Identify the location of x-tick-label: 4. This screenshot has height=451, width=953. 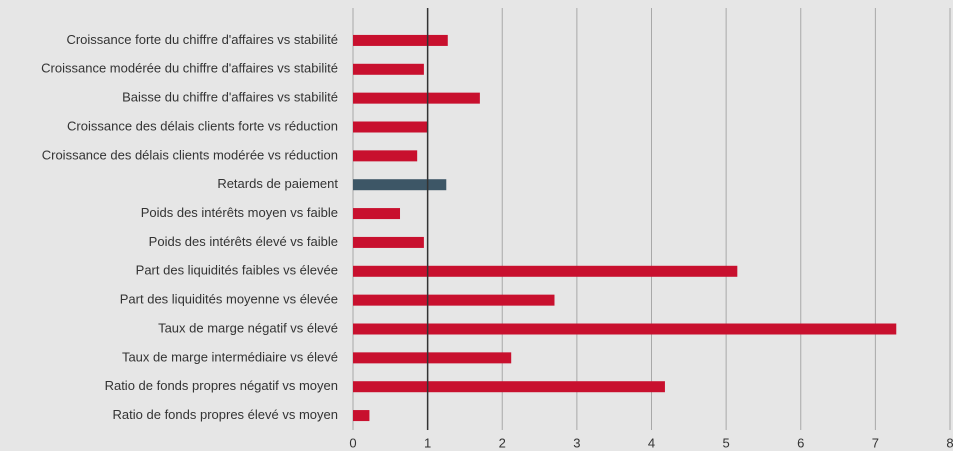
(651, 442).